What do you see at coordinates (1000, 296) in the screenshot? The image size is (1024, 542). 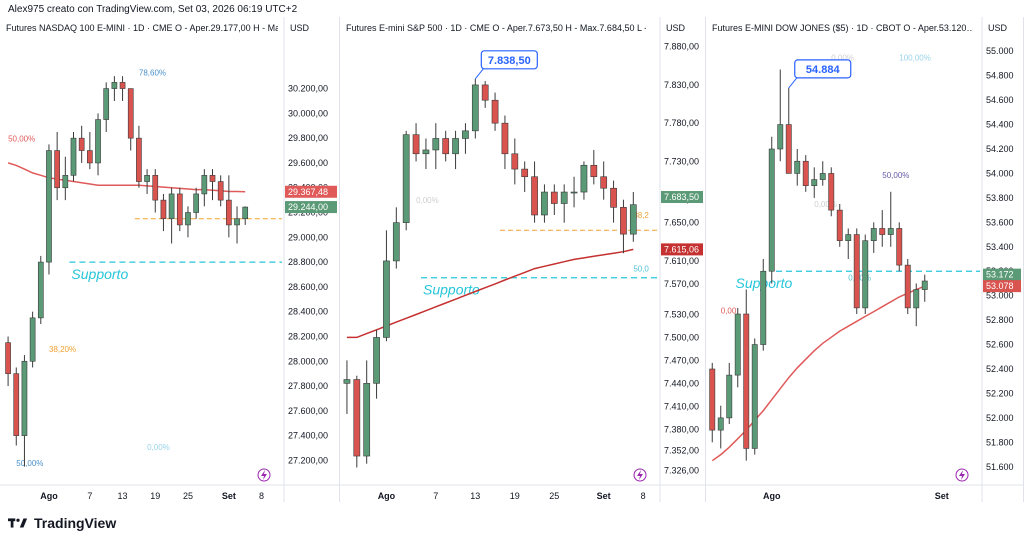 I see `y-tick-label: 53.000` at bounding box center [1000, 296].